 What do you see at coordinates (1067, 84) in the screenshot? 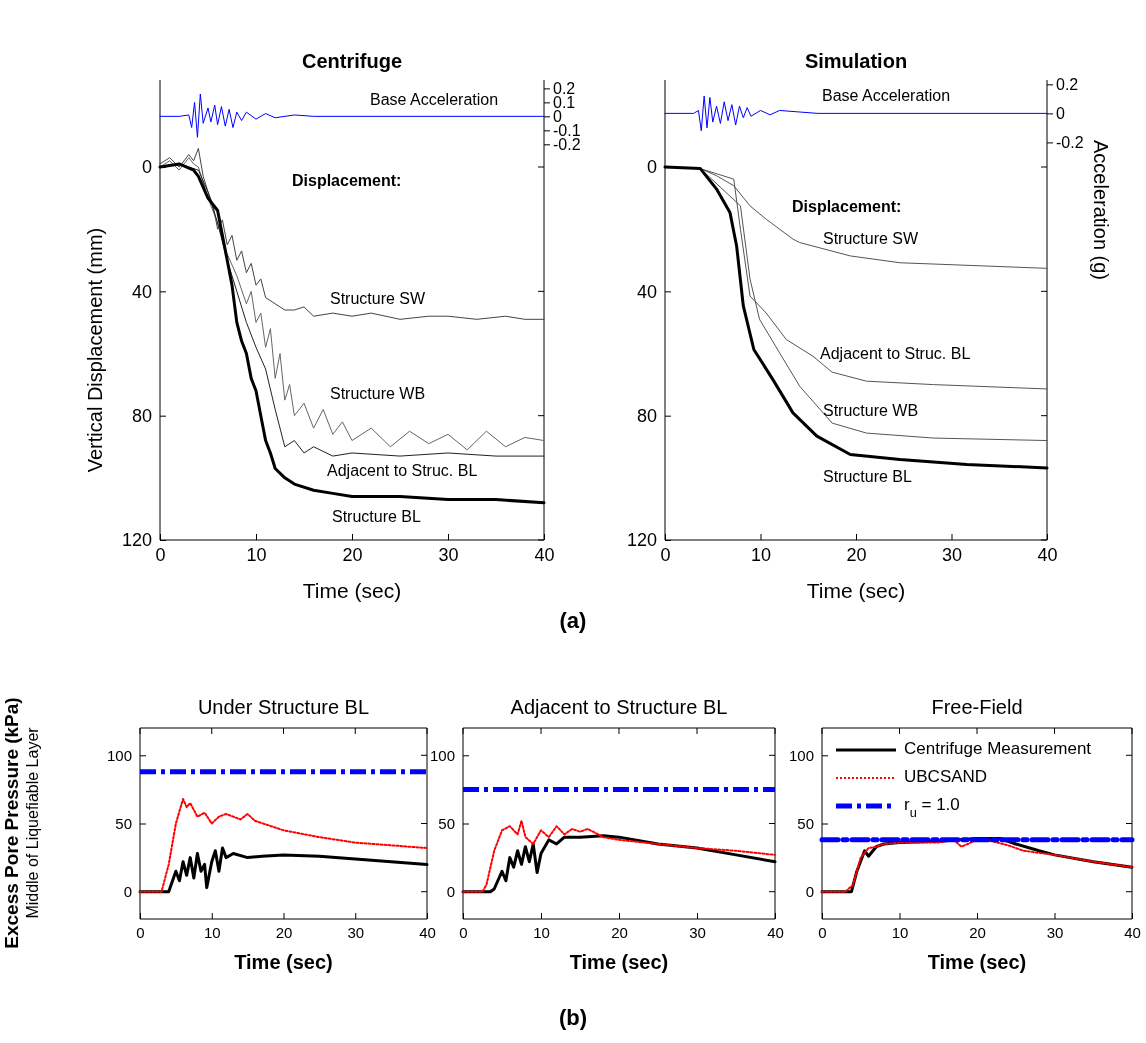
I see `y2-tick-label: 0.2` at bounding box center [1067, 84].